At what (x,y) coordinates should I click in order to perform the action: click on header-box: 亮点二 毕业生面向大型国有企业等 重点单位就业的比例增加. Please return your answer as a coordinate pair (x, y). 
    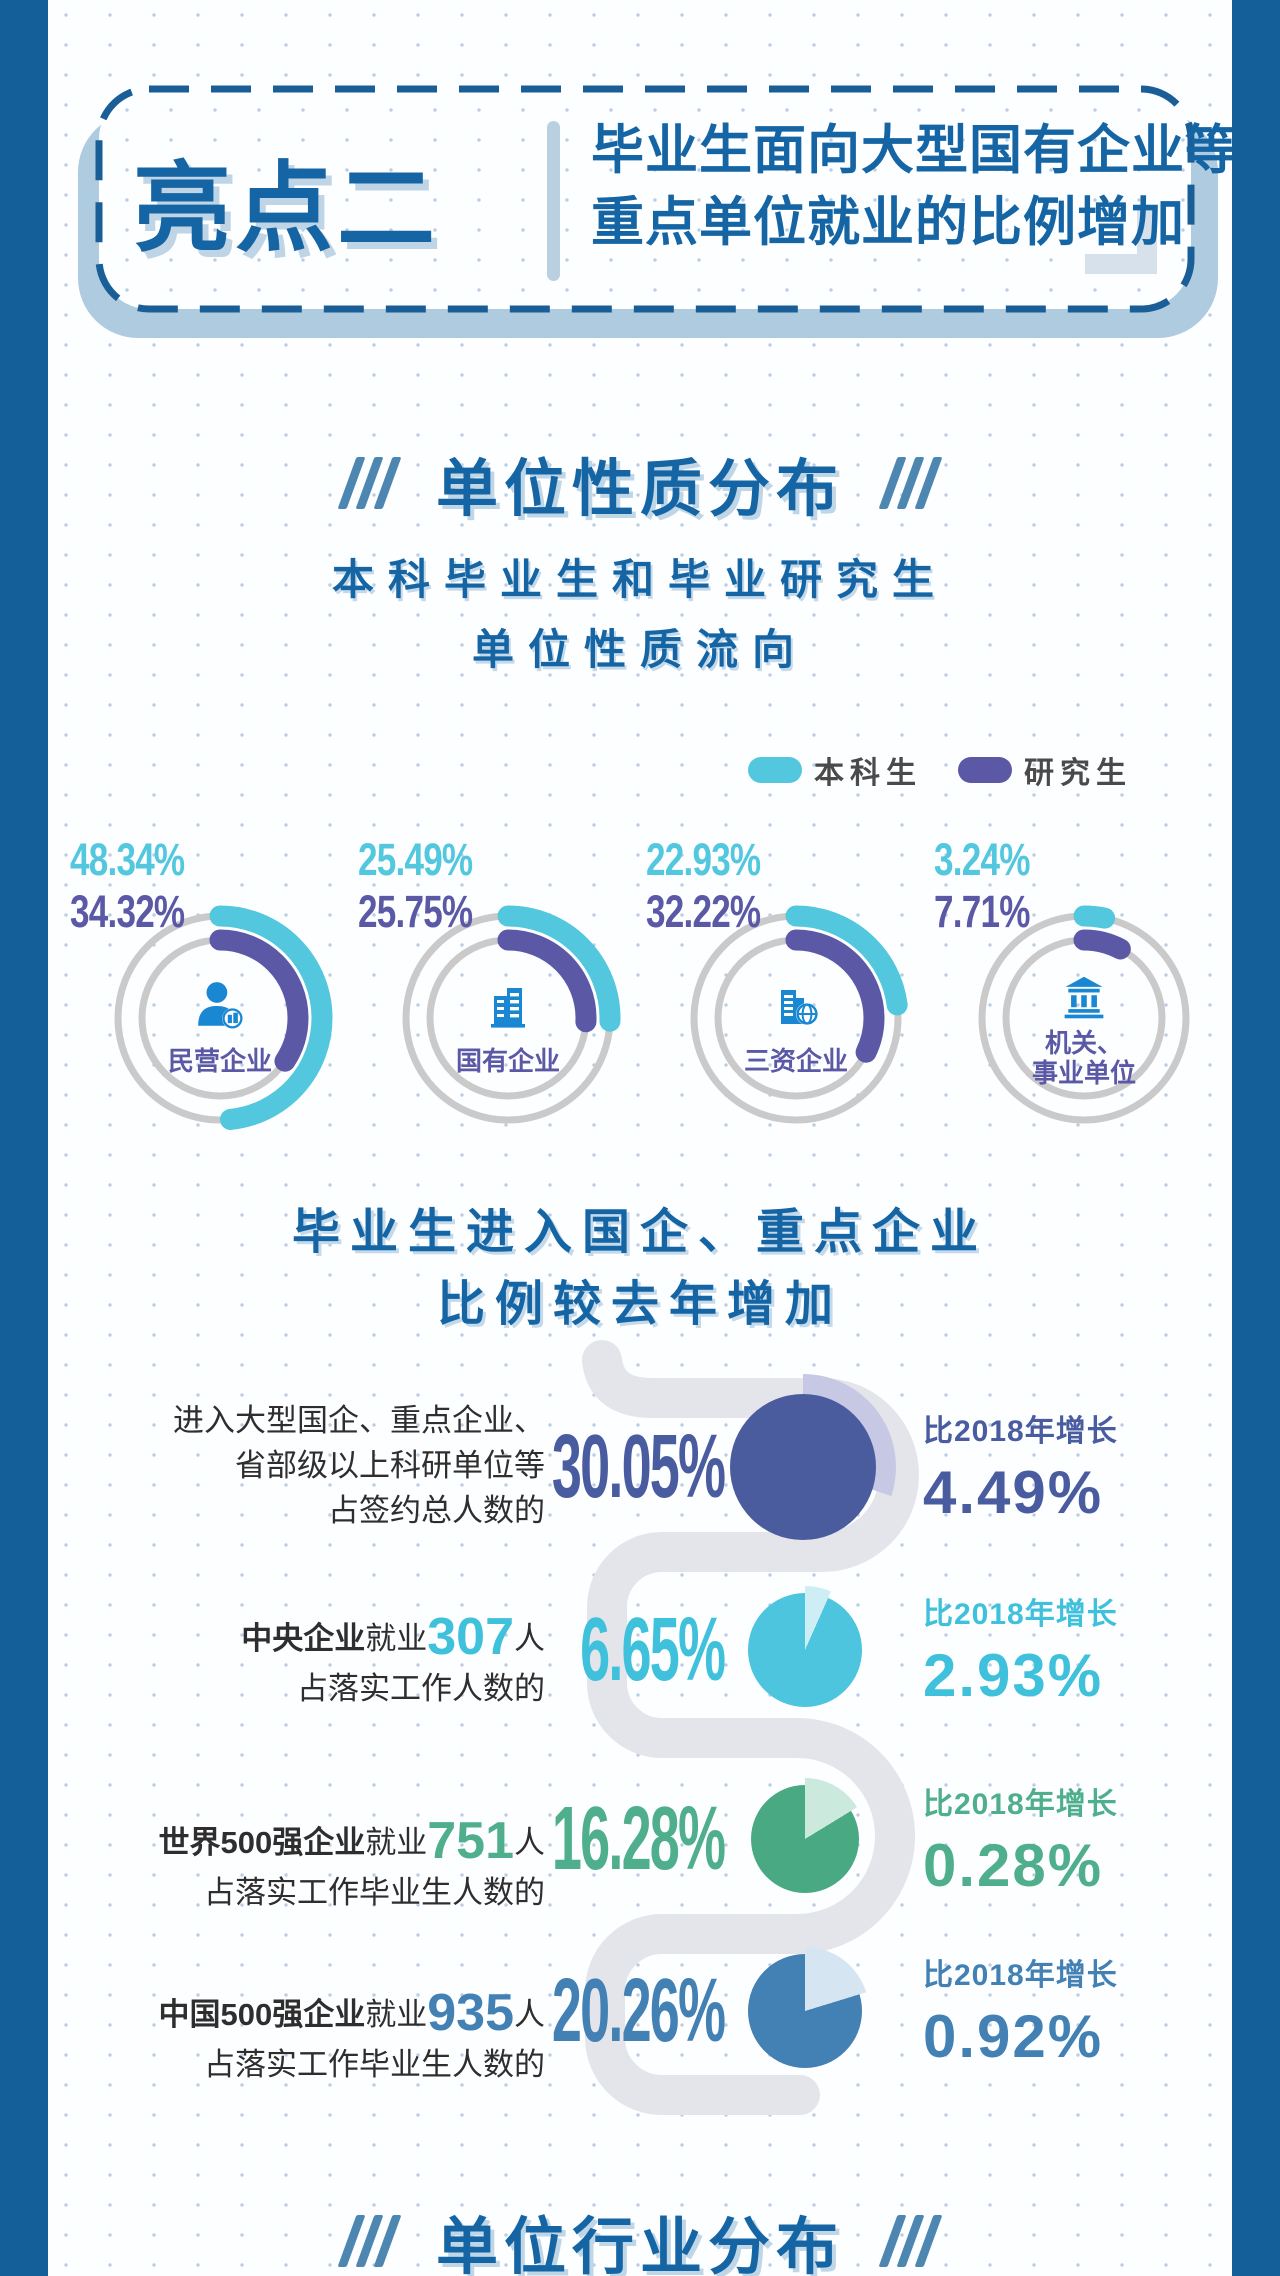
    Looking at the image, I should click on (666, 199).